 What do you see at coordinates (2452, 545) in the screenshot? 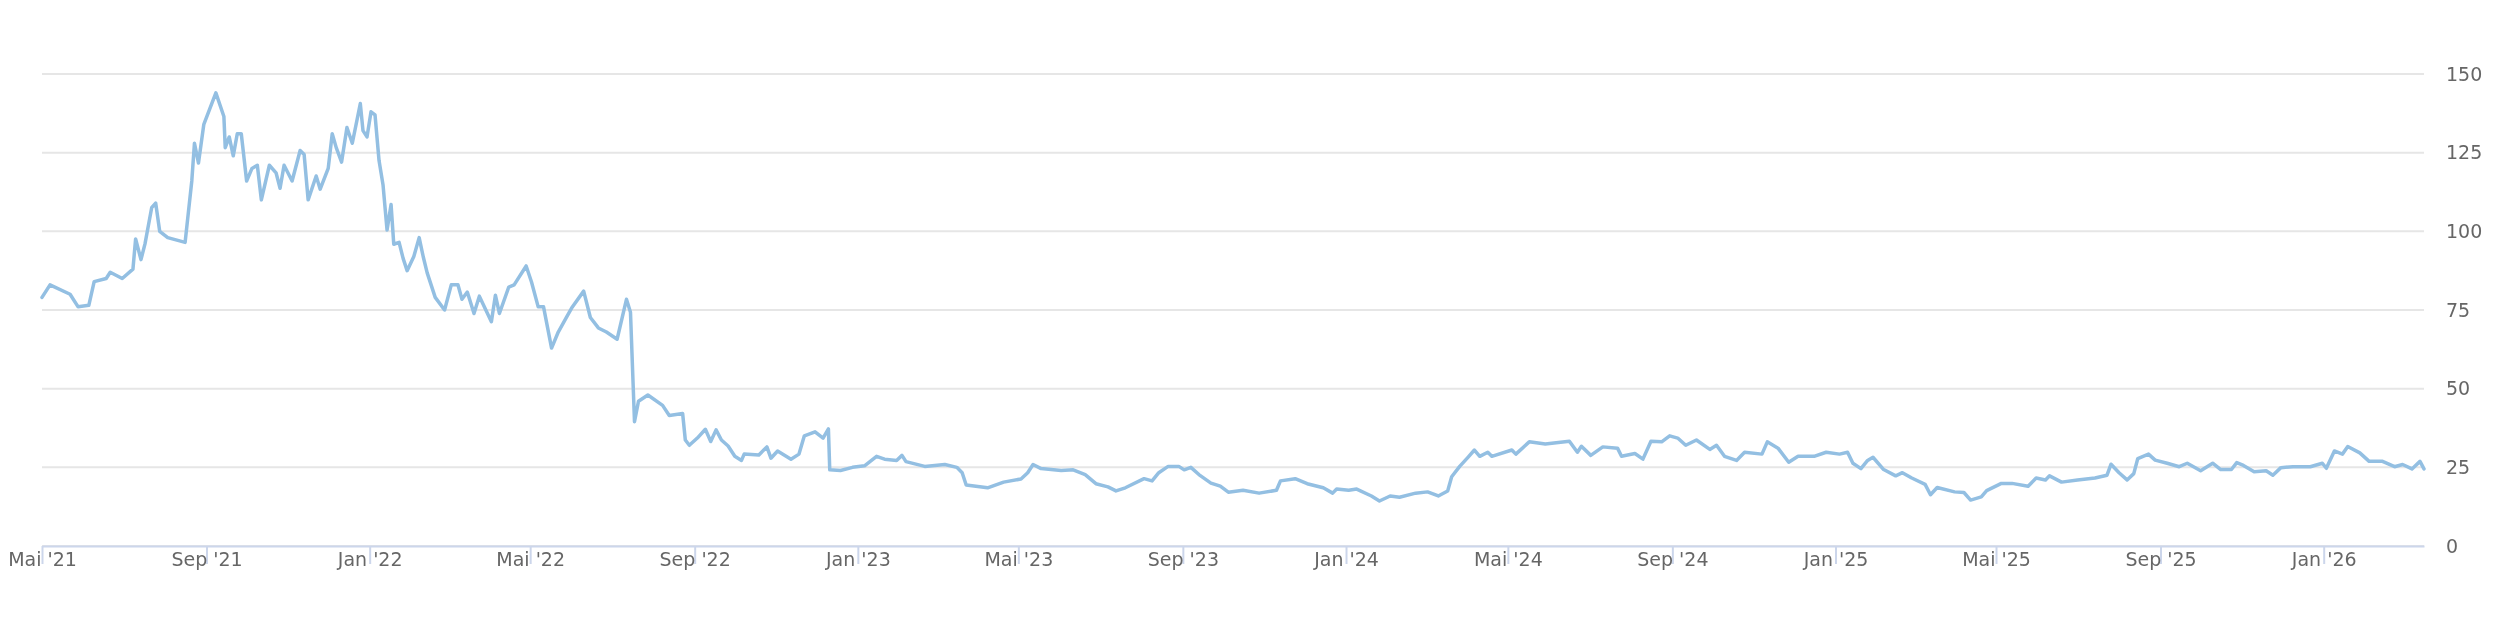
I see `y-tick-label: 0` at bounding box center [2452, 545].